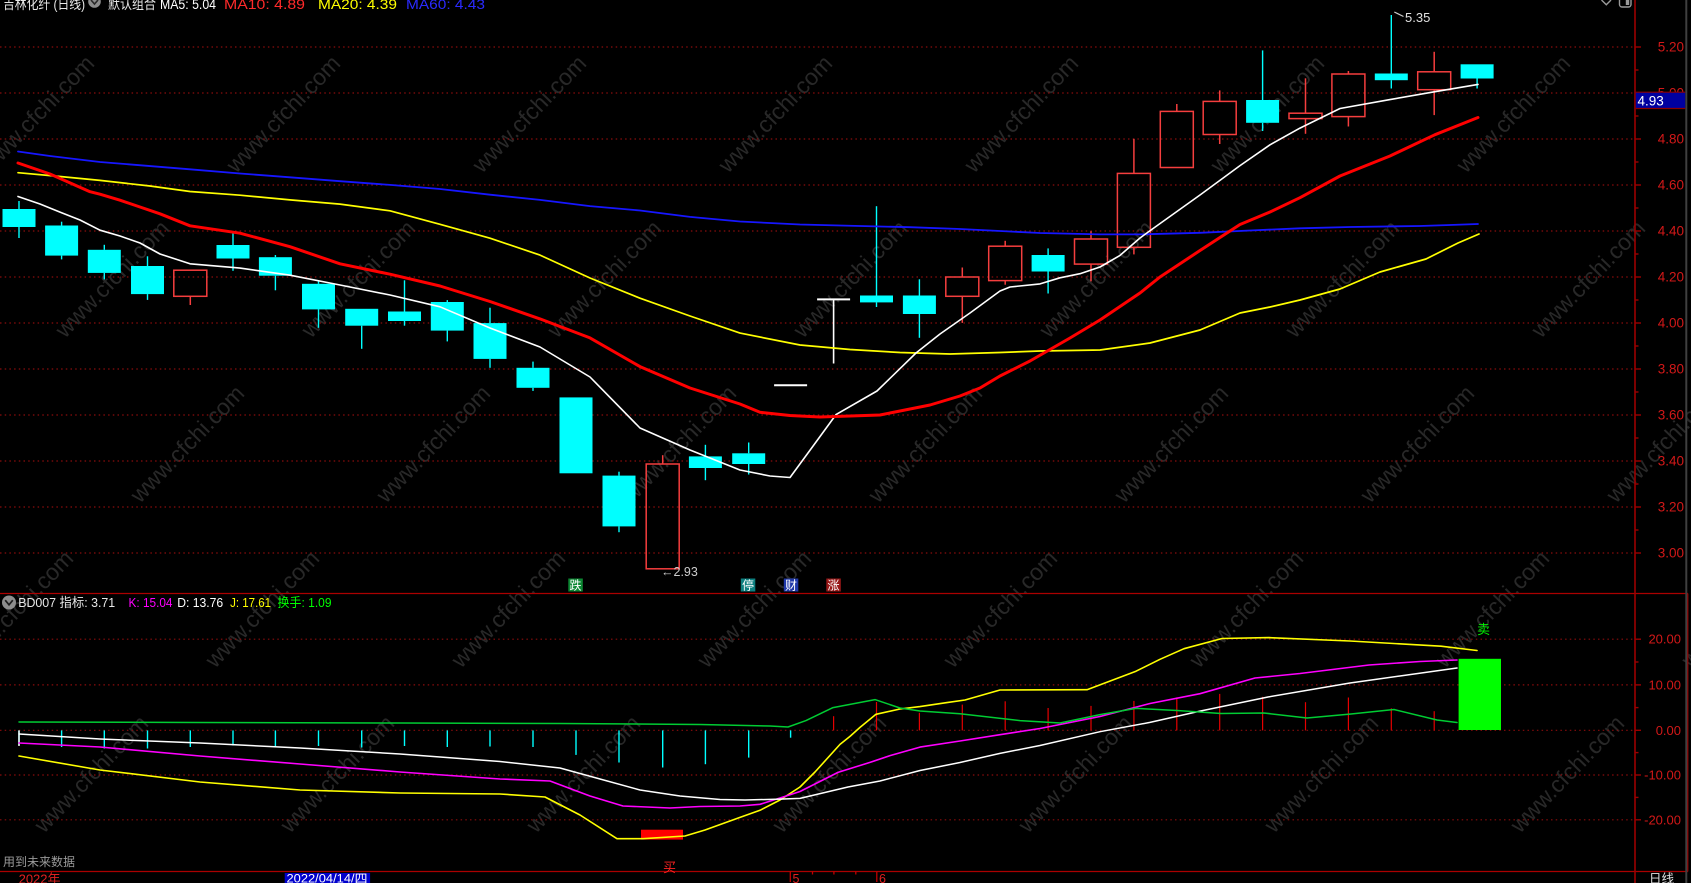 This screenshot has height=883, width=1691. What do you see at coordinates (1664, 639) in the screenshot?
I see `svg-text: 20.00` at bounding box center [1664, 639].